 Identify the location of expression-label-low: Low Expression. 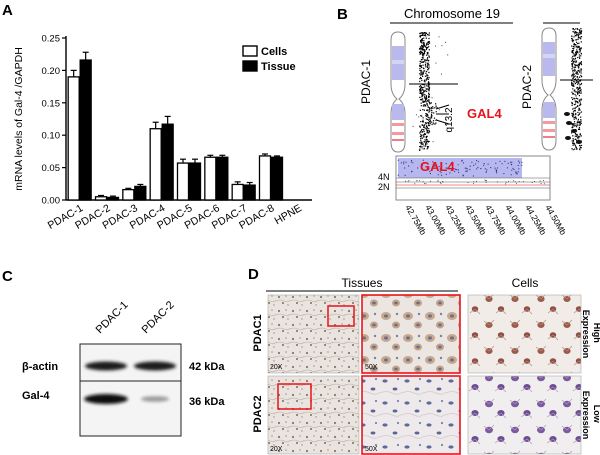
(590, 415).